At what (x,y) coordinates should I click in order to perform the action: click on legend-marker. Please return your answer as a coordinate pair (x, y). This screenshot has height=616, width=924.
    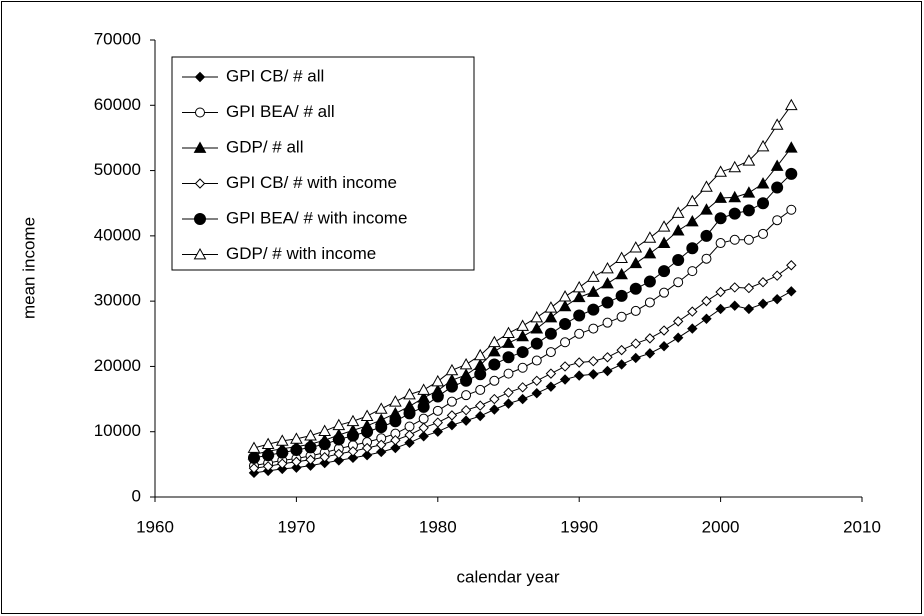
    Looking at the image, I should click on (200, 253).